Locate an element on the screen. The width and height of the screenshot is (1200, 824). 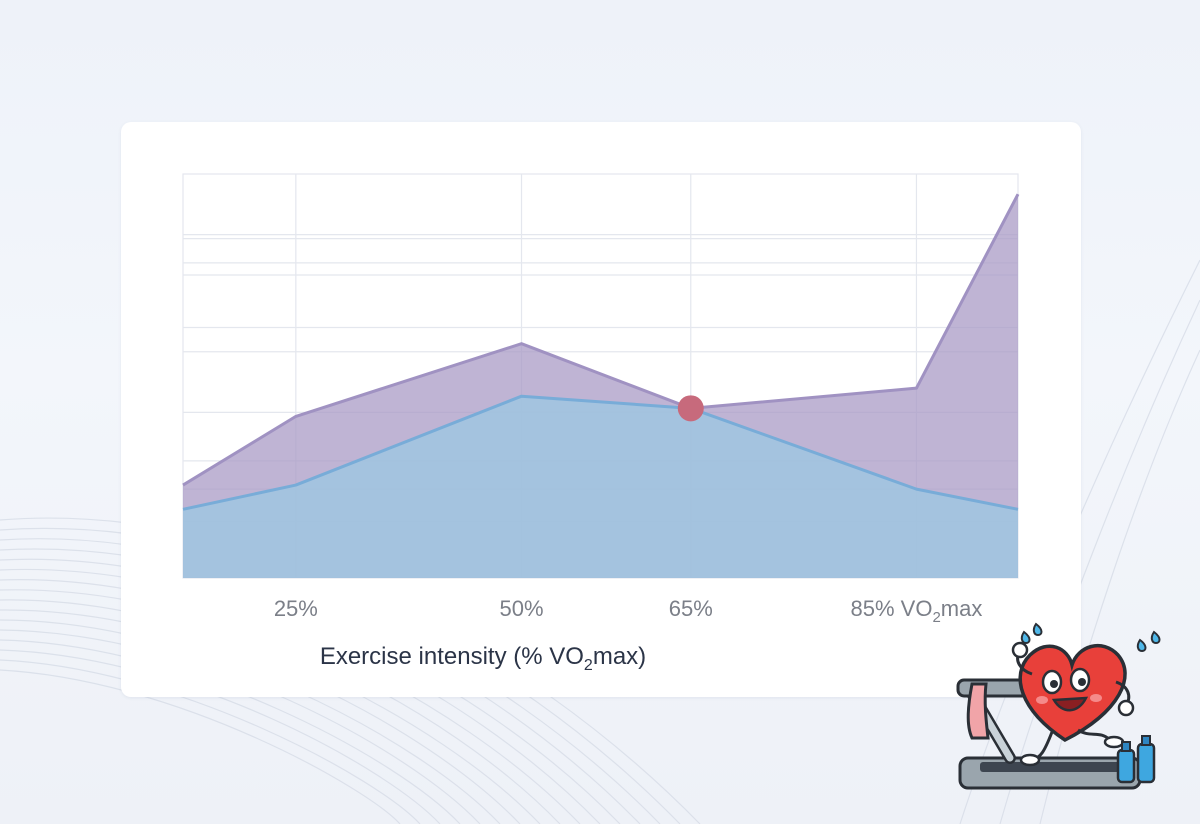
x-axis-title: Exercise intensity (% VO2max) is located at coordinates (483, 658).